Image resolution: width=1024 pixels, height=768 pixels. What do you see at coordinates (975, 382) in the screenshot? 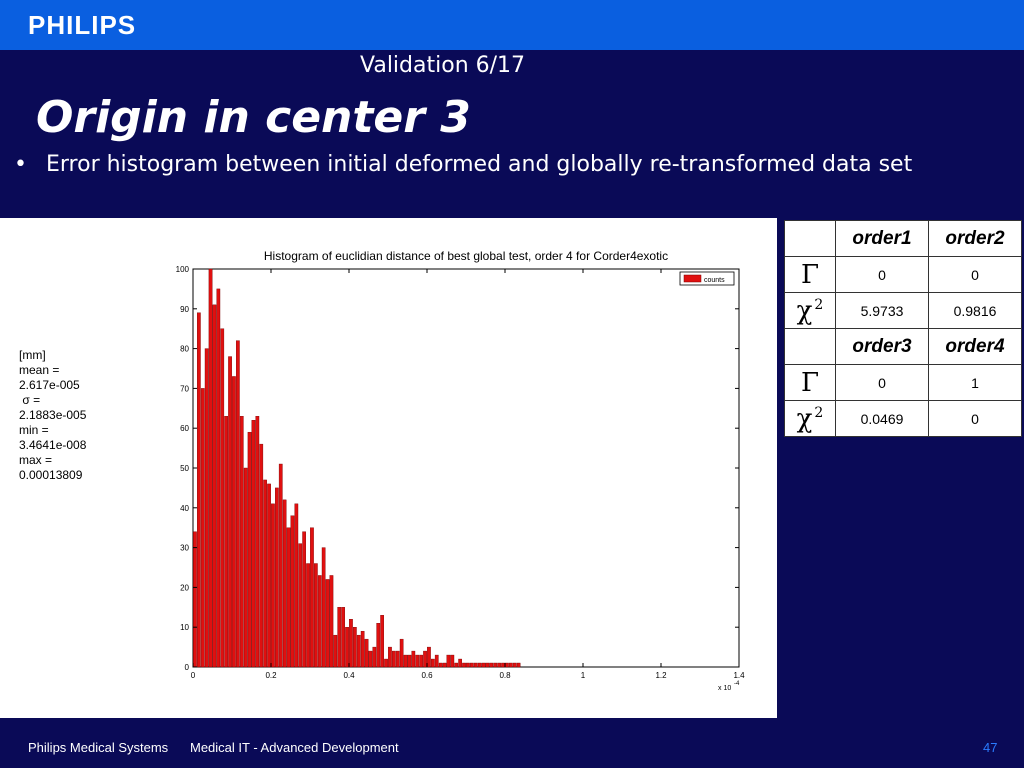
I see `table-cell: 1` at bounding box center [975, 382].